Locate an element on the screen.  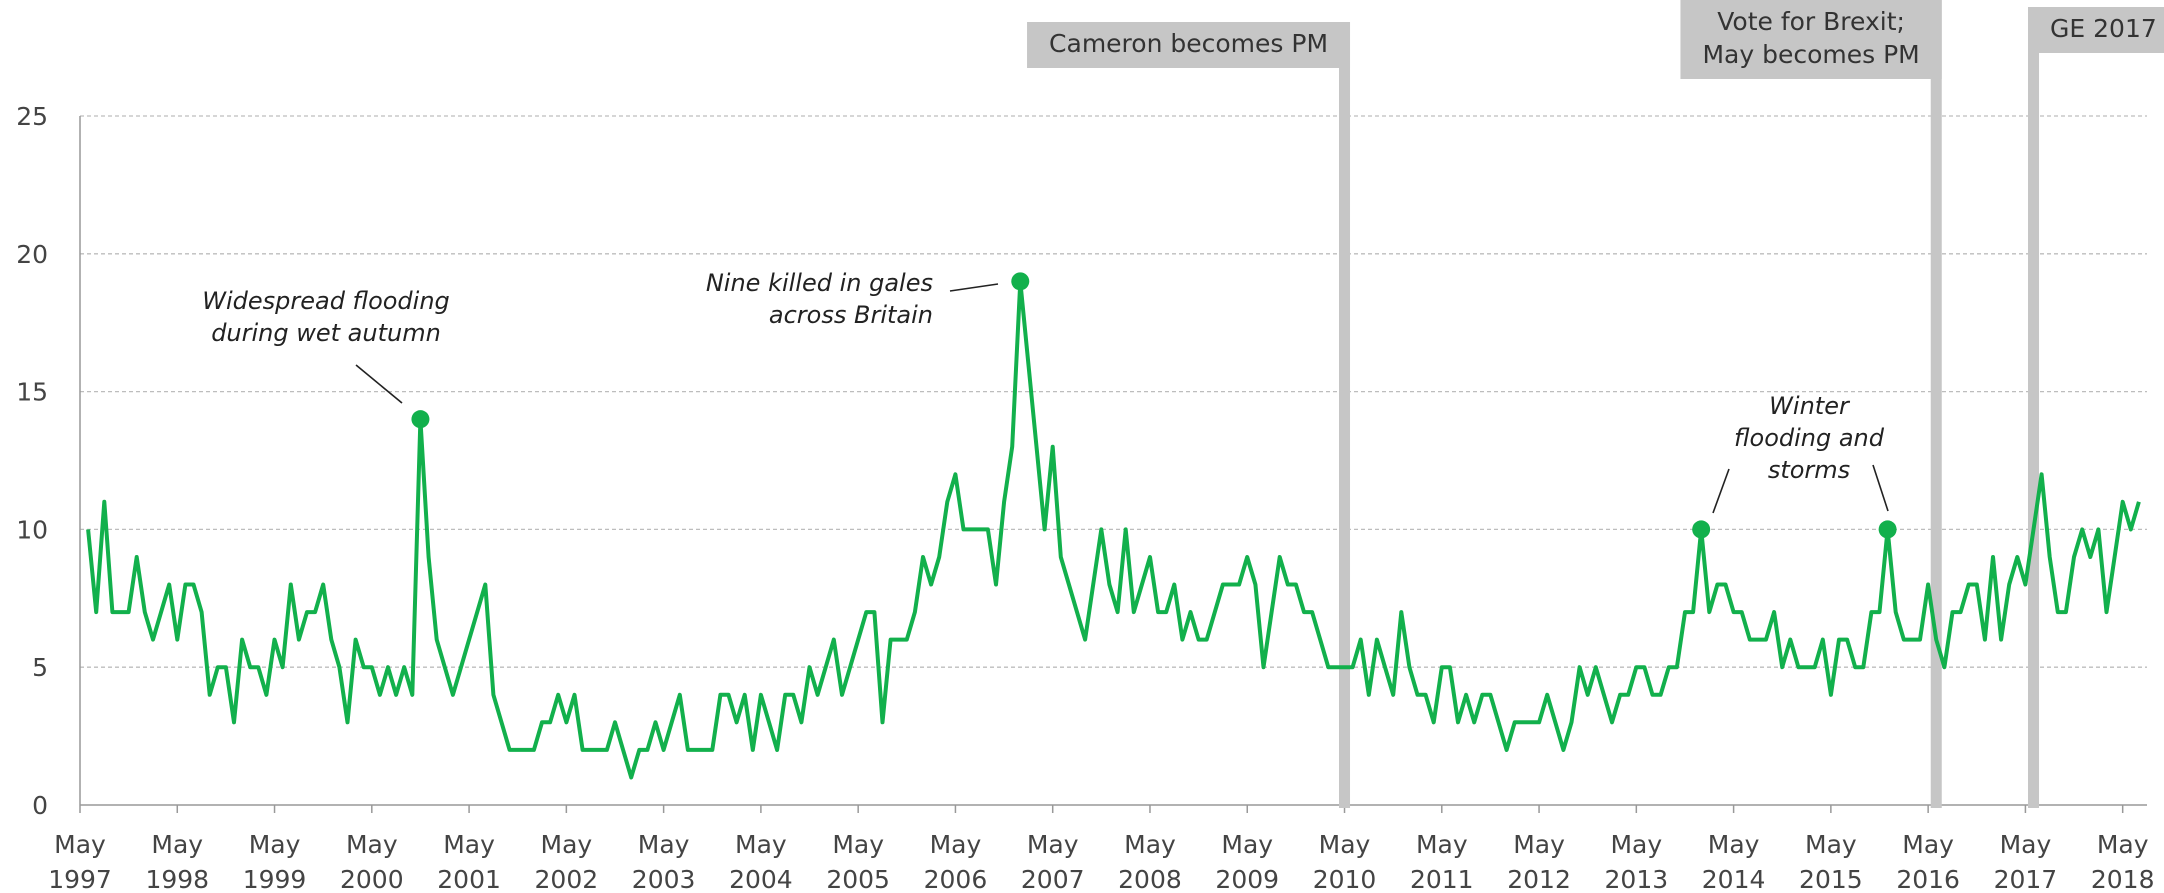
x-tick-label: 2007 is located at coordinates (1053, 879).